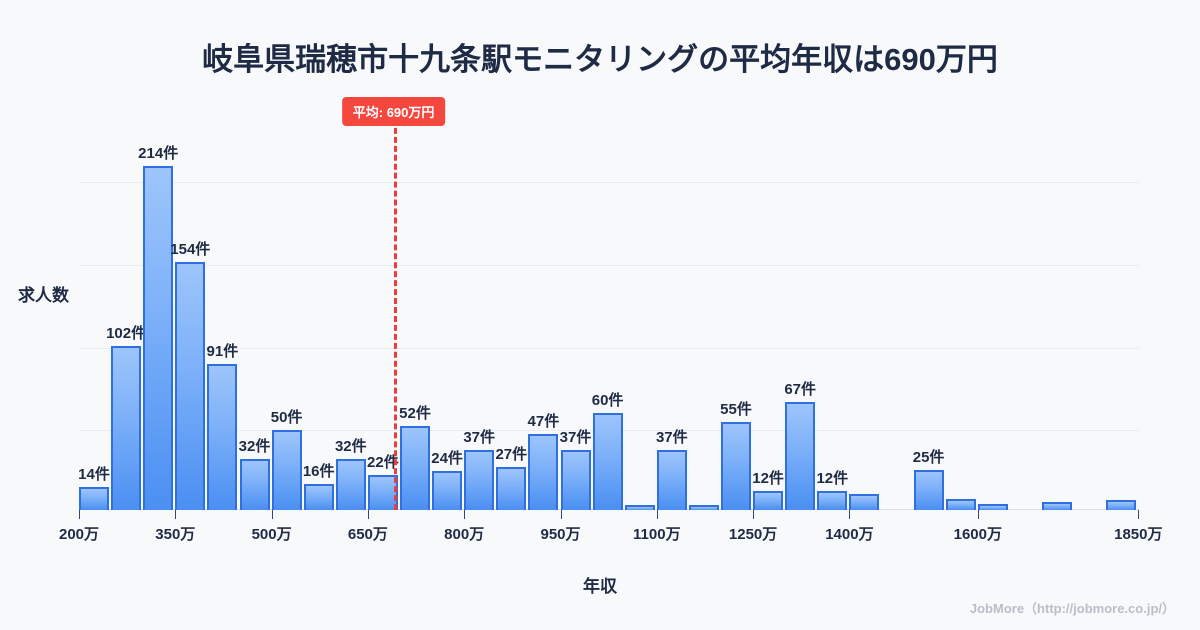  What do you see at coordinates (190, 250) in the screenshot?
I see `bar-value-label: 154件` at bounding box center [190, 250].